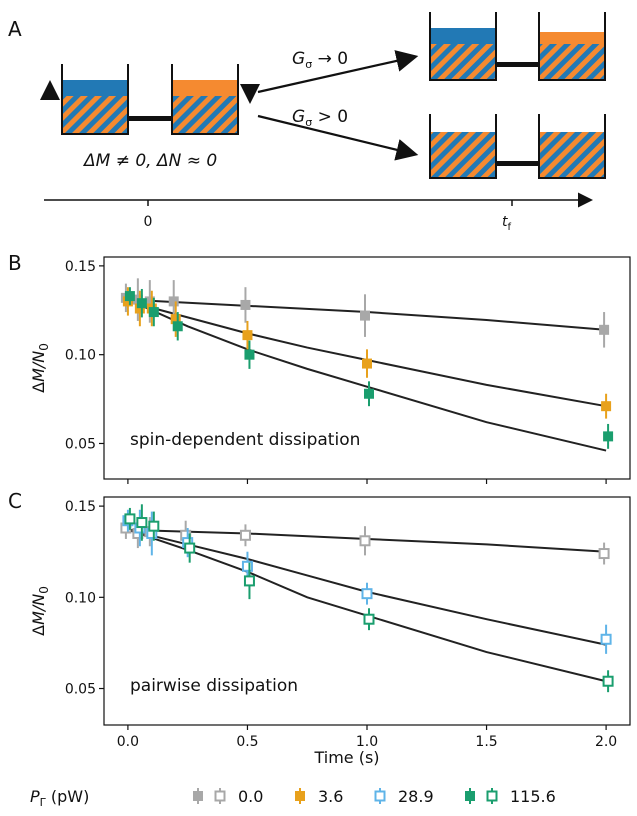 Image resolution: width=637 pixels, height=816 pixels. I want to click on x-tick-label: 0.5, so click(247, 742).